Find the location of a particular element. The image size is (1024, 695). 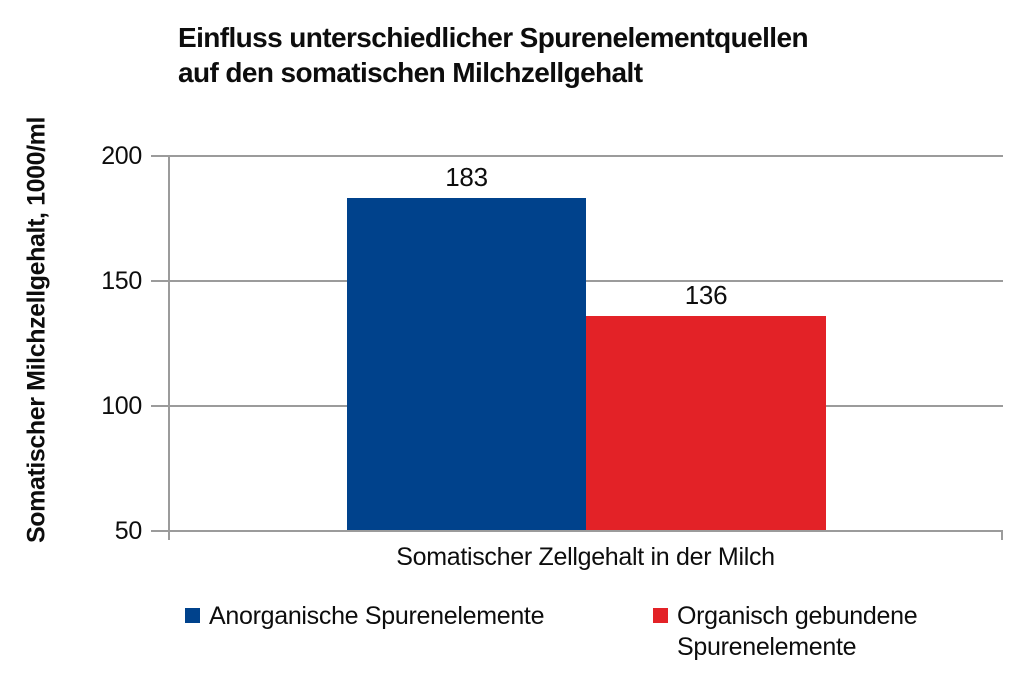

legend-item-anorganische: Anorganische Spurenelemente is located at coordinates (364, 616).